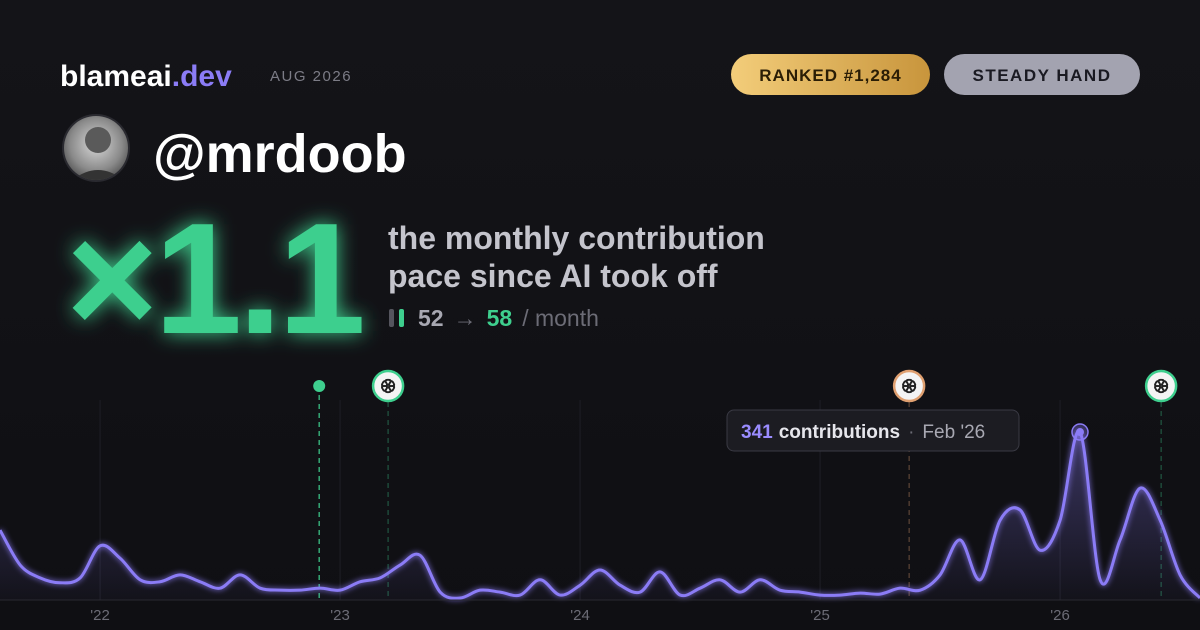  I want to click on pace-stats: 52 → 58/ month, so click(508, 318).